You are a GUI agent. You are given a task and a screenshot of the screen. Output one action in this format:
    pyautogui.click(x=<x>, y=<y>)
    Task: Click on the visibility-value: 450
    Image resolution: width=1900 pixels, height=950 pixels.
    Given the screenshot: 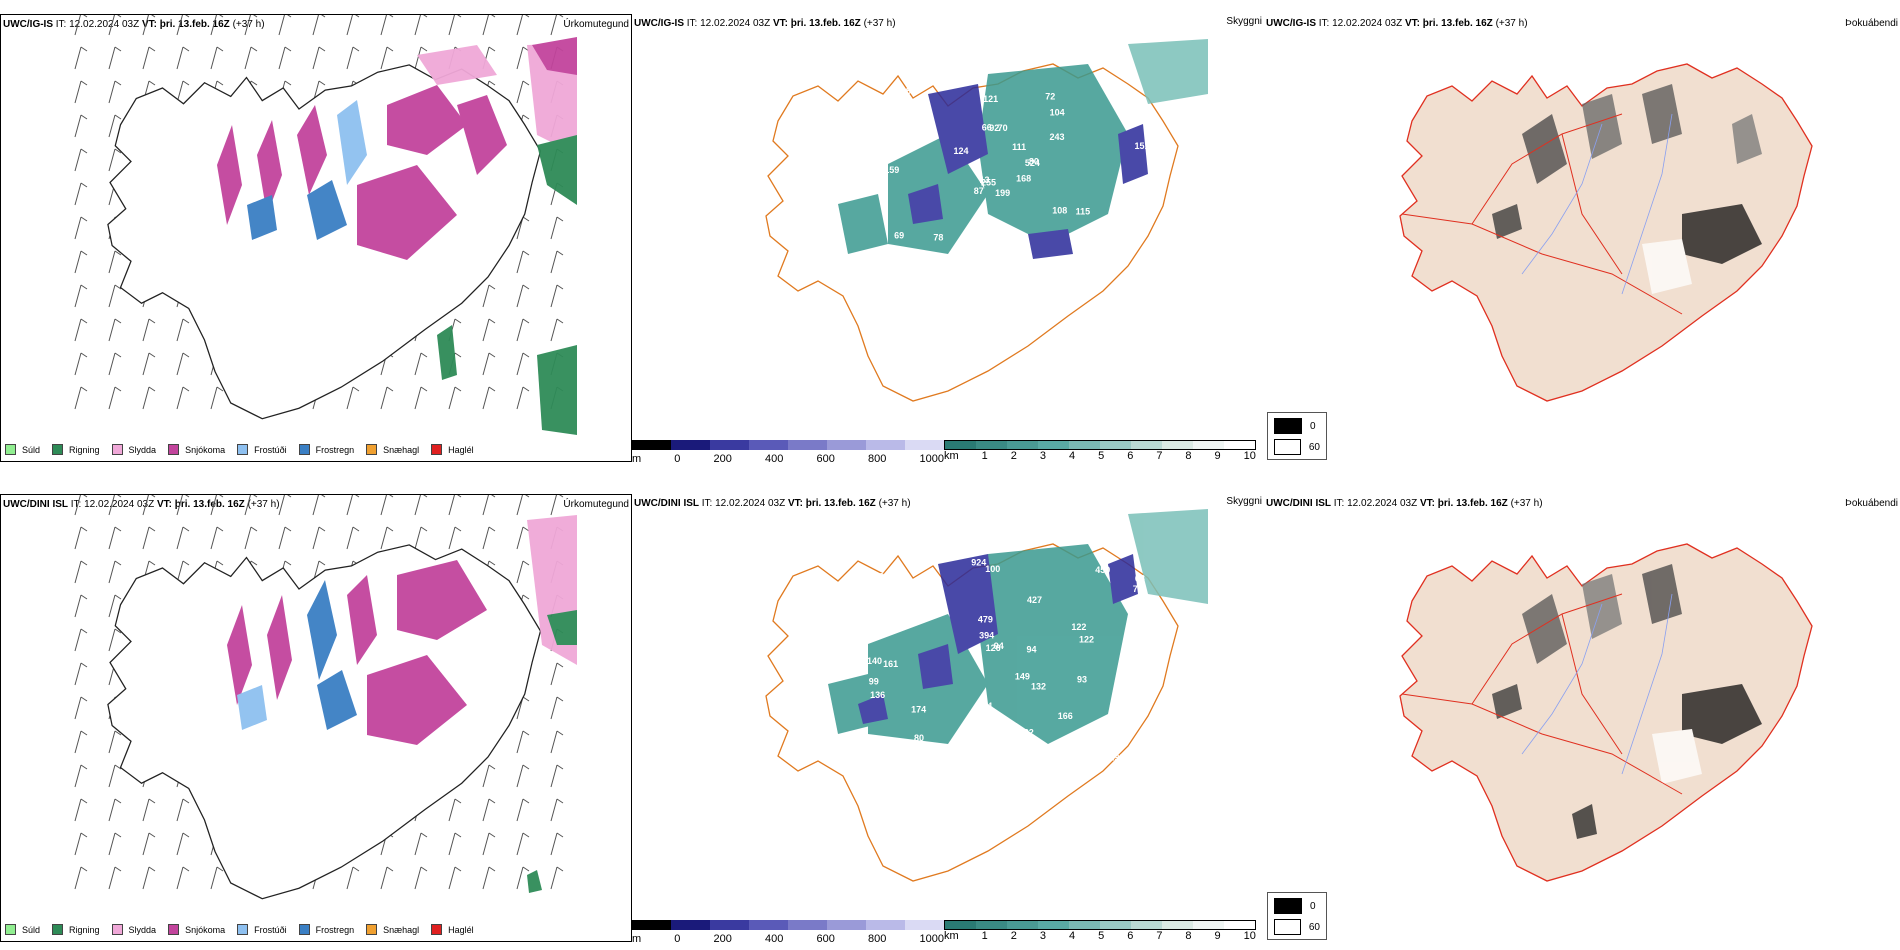 What is the action you would take?
    pyautogui.click(x=1102, y=570)
    